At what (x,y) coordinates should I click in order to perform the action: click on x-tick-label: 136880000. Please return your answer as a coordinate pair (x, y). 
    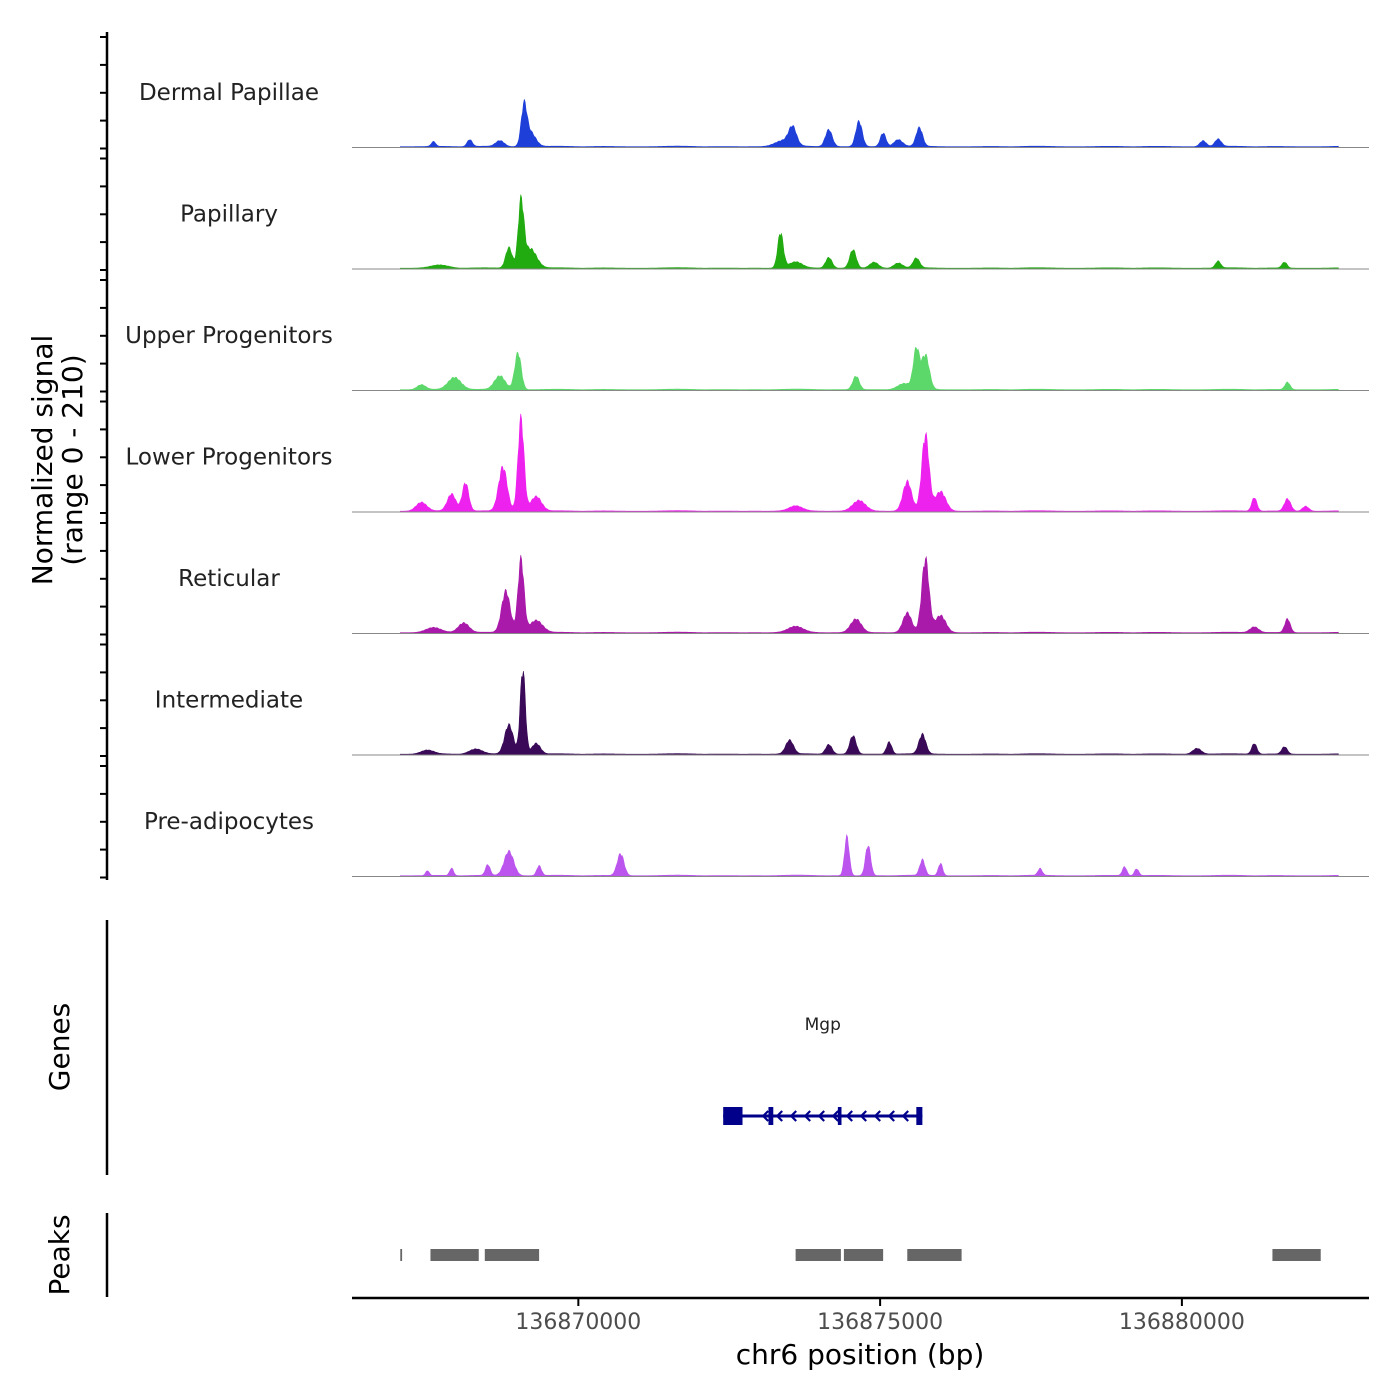
    Looking at the image, I should click on (1182, 1322).